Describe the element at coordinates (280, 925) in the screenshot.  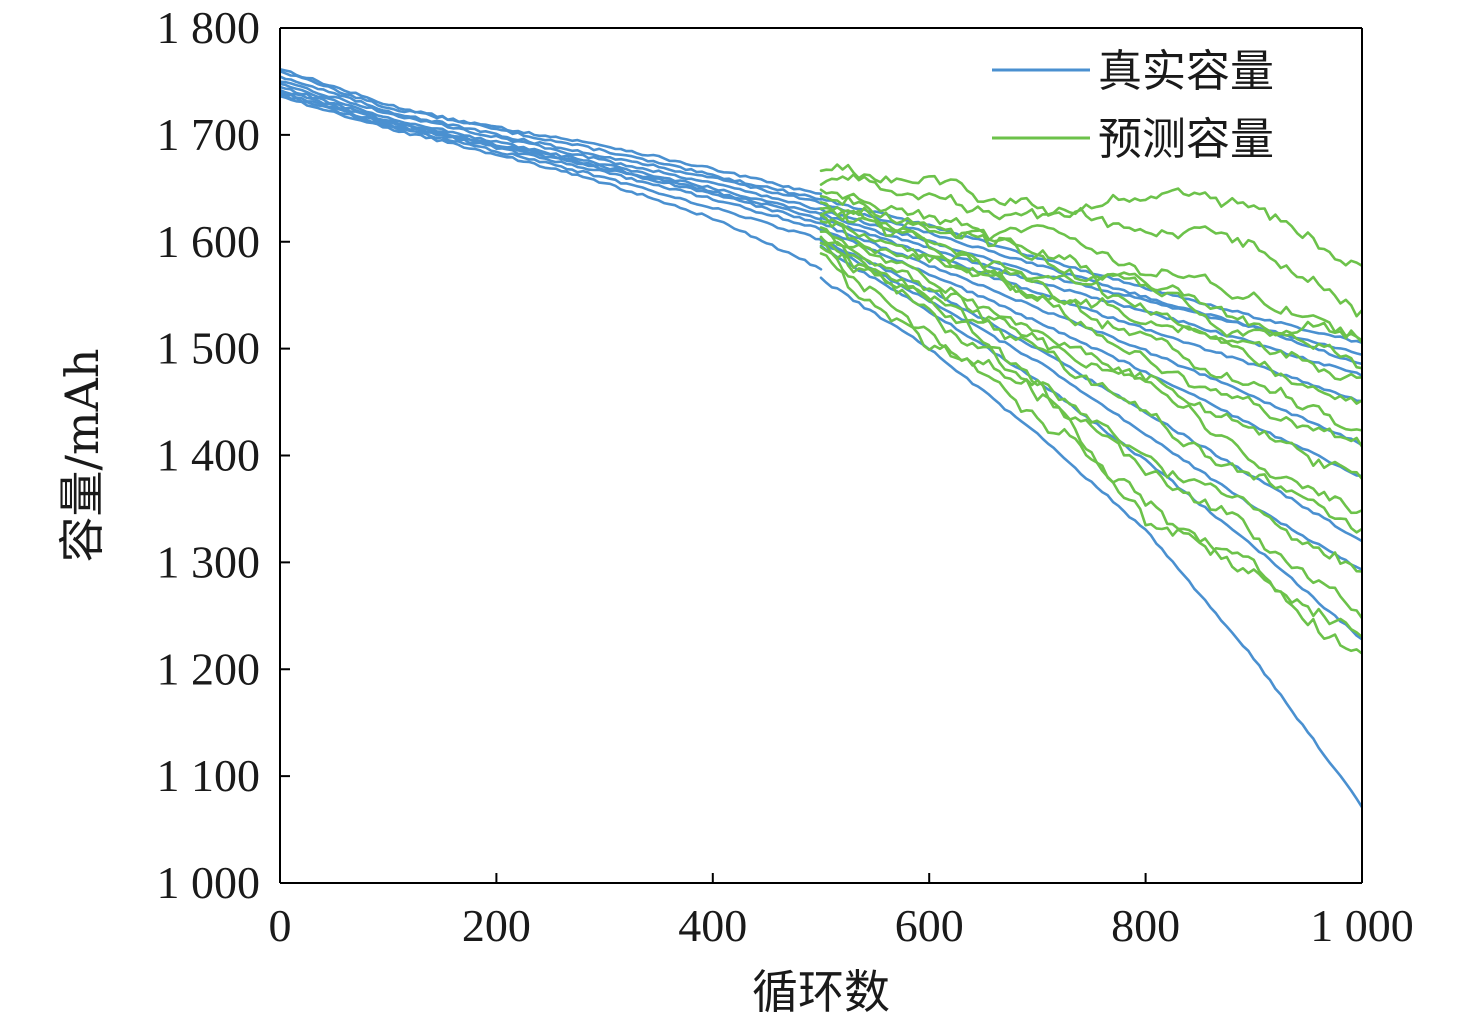
I see `x-tick-label: 0` at that location.